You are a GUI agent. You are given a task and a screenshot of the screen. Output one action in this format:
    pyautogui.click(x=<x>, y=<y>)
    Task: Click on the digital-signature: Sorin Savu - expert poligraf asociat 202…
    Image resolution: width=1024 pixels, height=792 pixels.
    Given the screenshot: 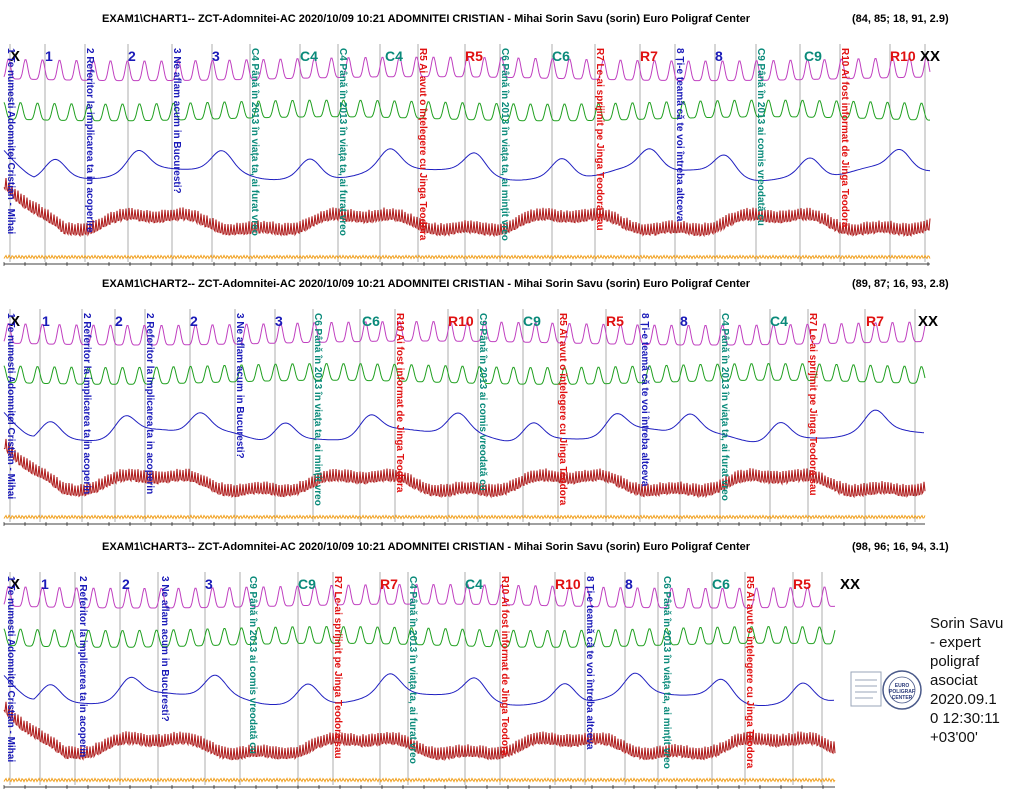 What is the action you would take?
    pyautogui.click(x=976, y=680)
    